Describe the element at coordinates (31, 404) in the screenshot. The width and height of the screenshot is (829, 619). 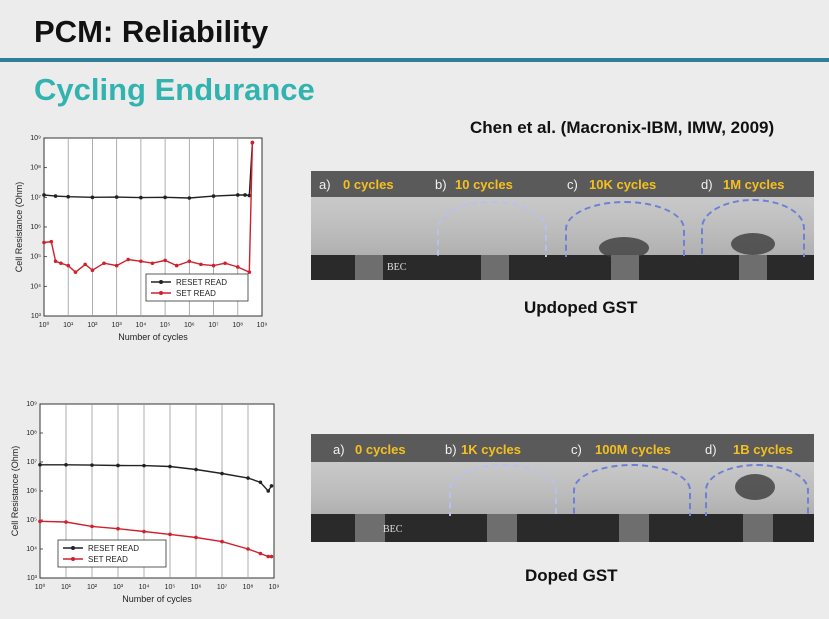
I see `y-tick-label: 10⁹` at that location.